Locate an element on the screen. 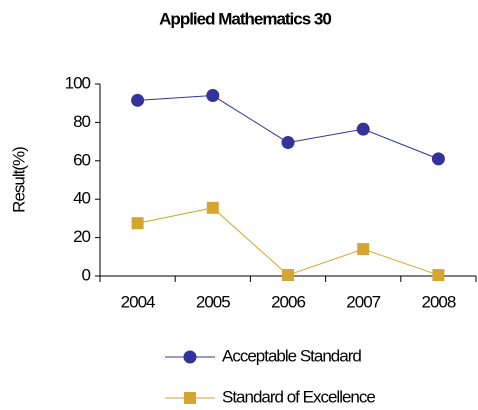 The width and height of the screenshot is (478, 410). y-tick-label: 60 is located at coordinates (81, 159).